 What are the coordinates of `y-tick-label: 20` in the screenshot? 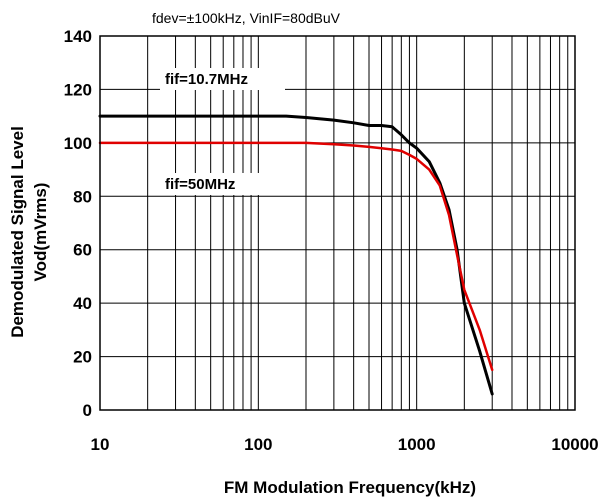 It's located at (82, 357).